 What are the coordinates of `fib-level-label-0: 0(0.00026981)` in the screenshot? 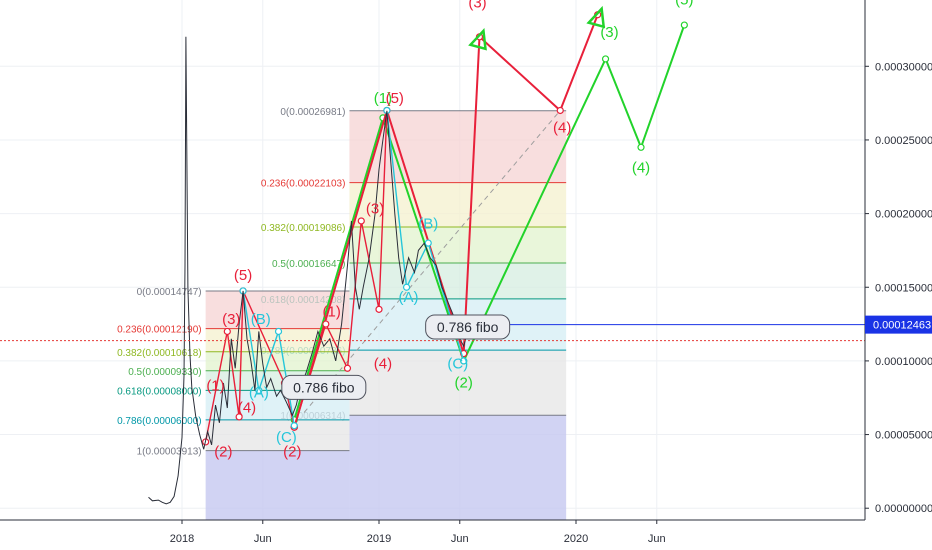 It's located at (312, 112).